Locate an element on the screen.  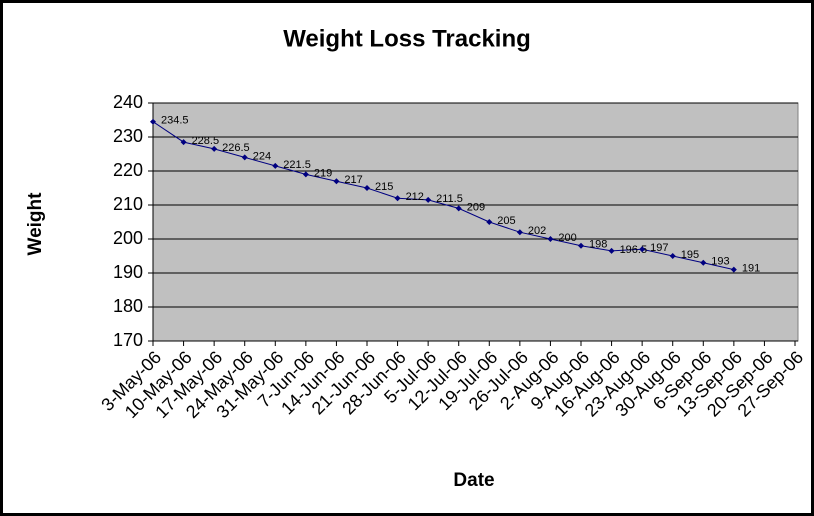
data-label: 224 is located at coordinates (262, 156).